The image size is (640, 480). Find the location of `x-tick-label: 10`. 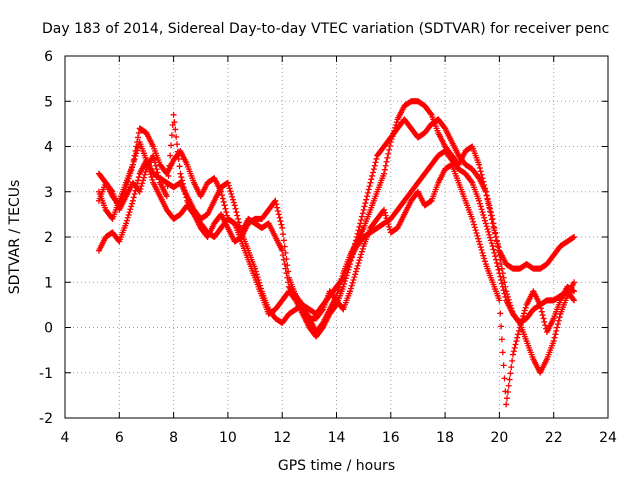

x-tick-label: 10 is located at coordinates (228, 438).